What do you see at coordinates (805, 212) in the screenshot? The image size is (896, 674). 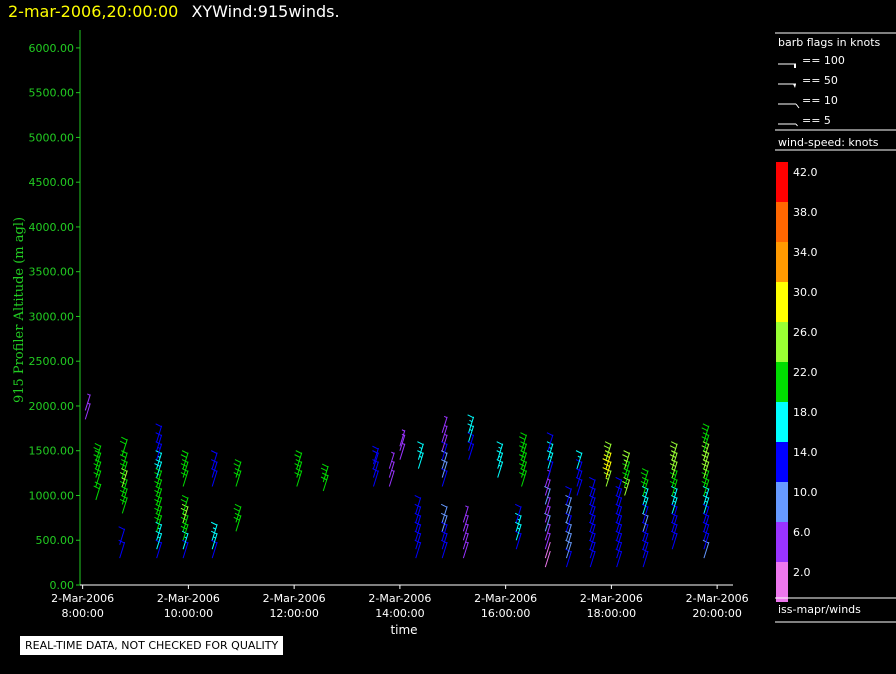 I see `speed-label: 38.0` at bounding box center [805, 212].